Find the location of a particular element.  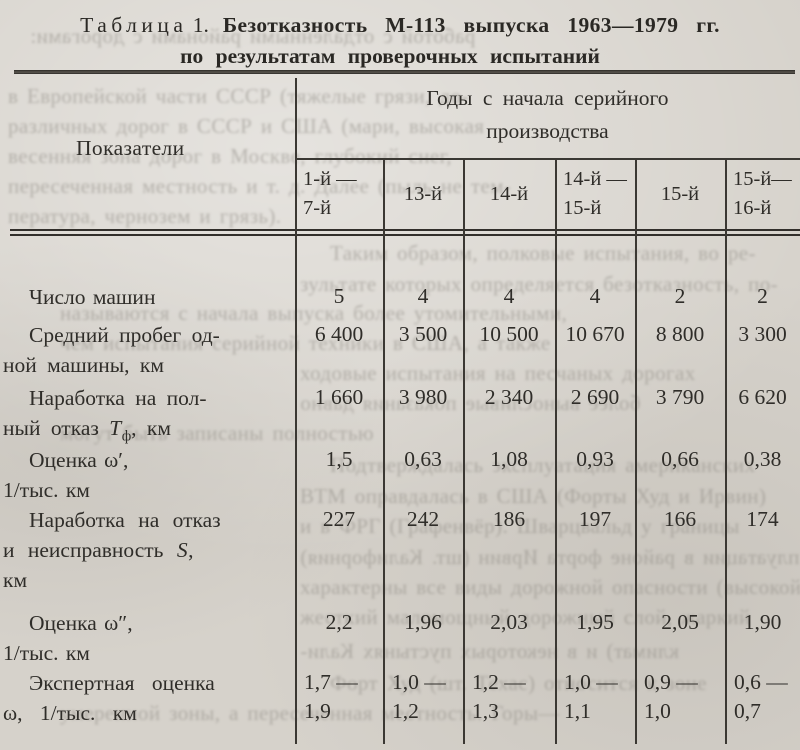

row-label: Оценка ω″, 1/тыс. км is located at coordinates (148, 638).